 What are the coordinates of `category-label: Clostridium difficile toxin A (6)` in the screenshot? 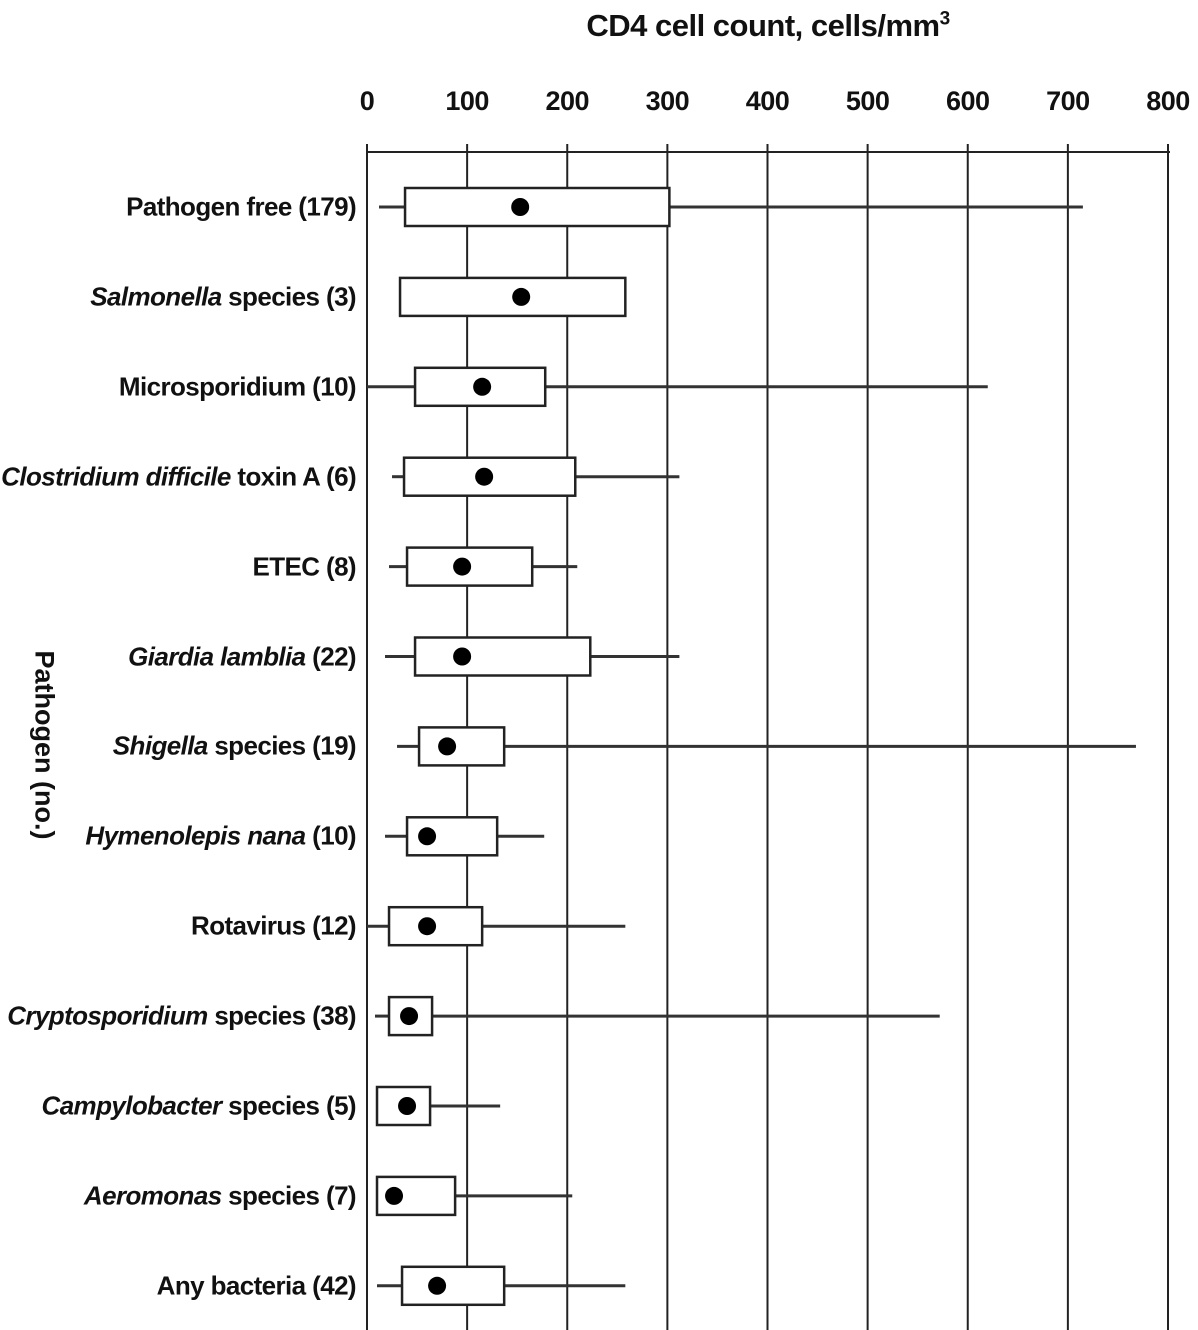 It's located at (178, 476).